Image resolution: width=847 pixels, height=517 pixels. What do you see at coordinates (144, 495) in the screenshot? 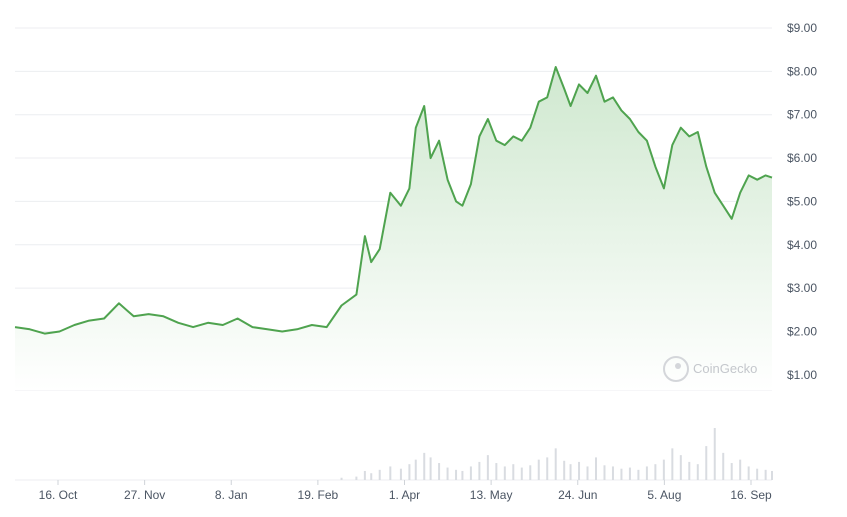
I see `x-tick-label: 27. Nov` at bounding box center [144, 495].